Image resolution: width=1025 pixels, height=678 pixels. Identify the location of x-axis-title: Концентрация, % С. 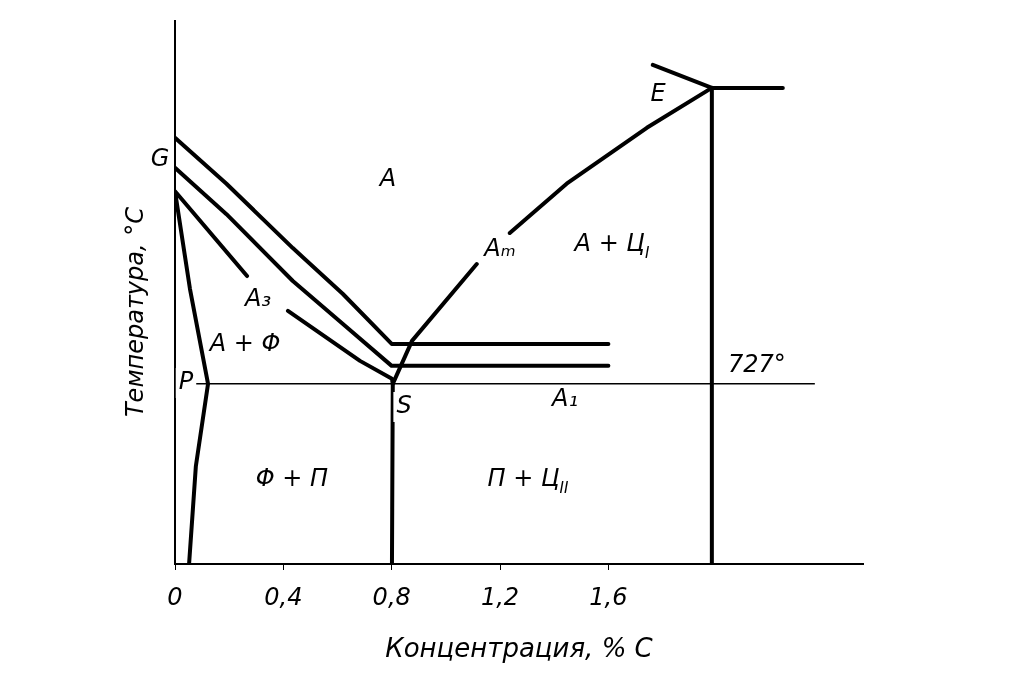
(519, 648).